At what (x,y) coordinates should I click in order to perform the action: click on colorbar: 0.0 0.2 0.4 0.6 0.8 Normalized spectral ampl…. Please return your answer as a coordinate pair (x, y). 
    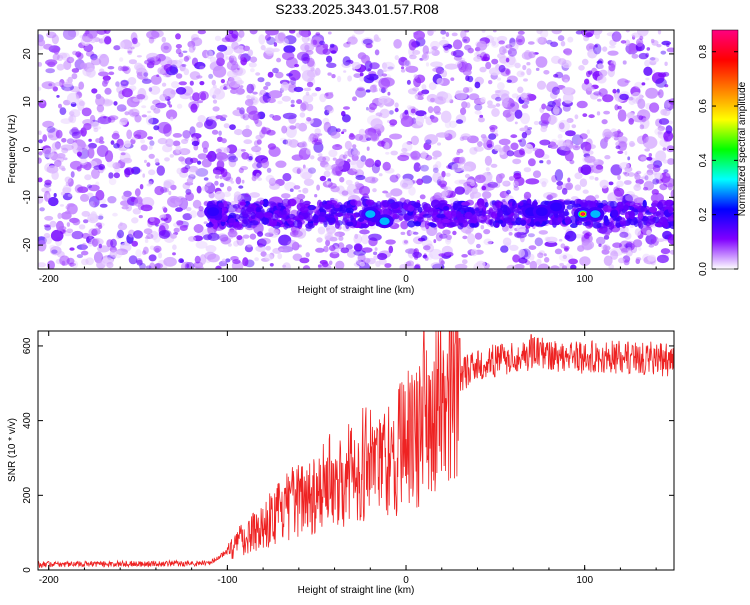
    Looking at the image, I should click on (723, 152).